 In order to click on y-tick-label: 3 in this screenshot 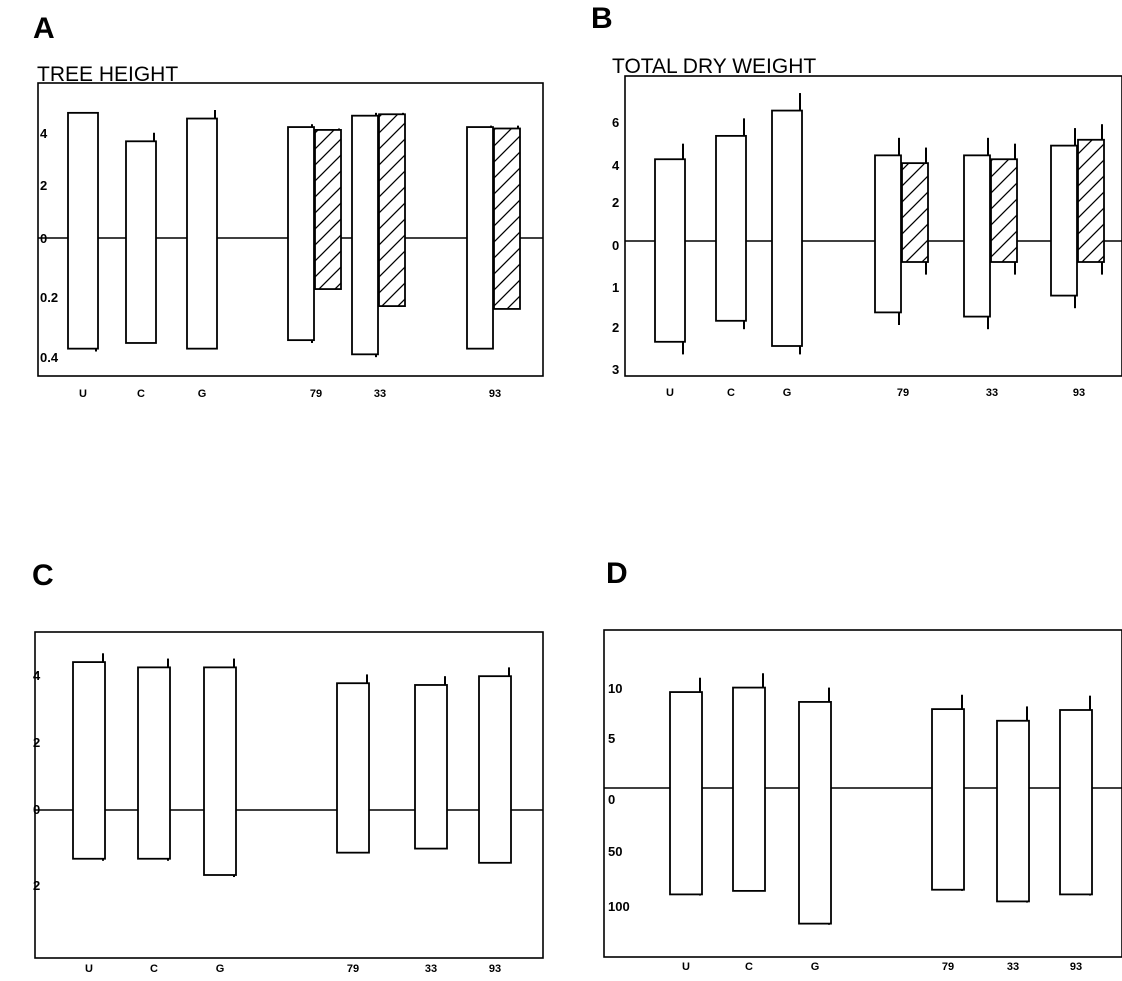, I will do `click(615, 369)`.